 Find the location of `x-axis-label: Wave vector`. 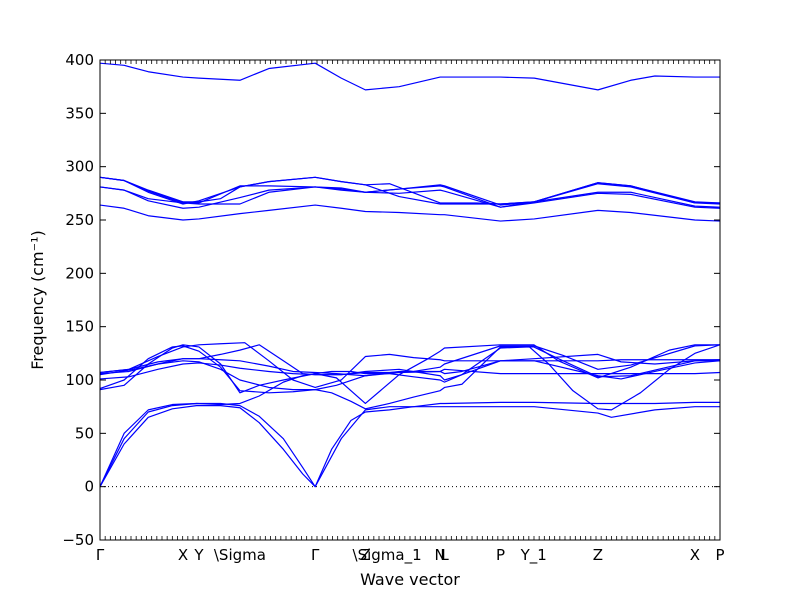

x-axis-label: Wave vector is located at coordinates (410, 579).